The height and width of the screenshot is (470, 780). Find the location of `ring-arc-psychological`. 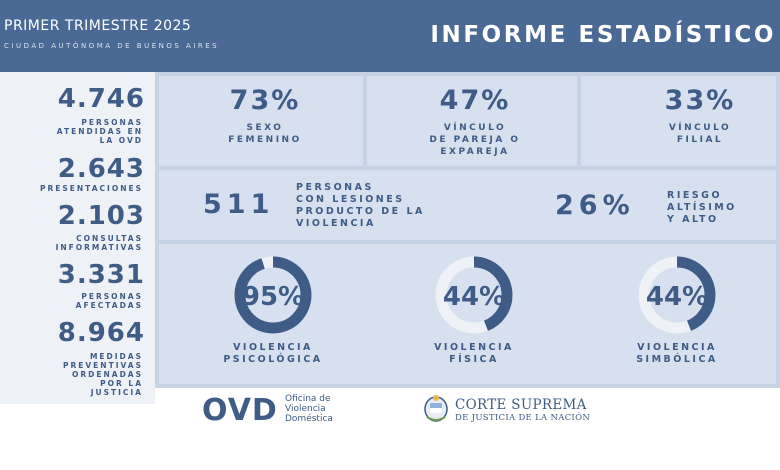

ring-arc-psychological is located at coordinates (273, 295).